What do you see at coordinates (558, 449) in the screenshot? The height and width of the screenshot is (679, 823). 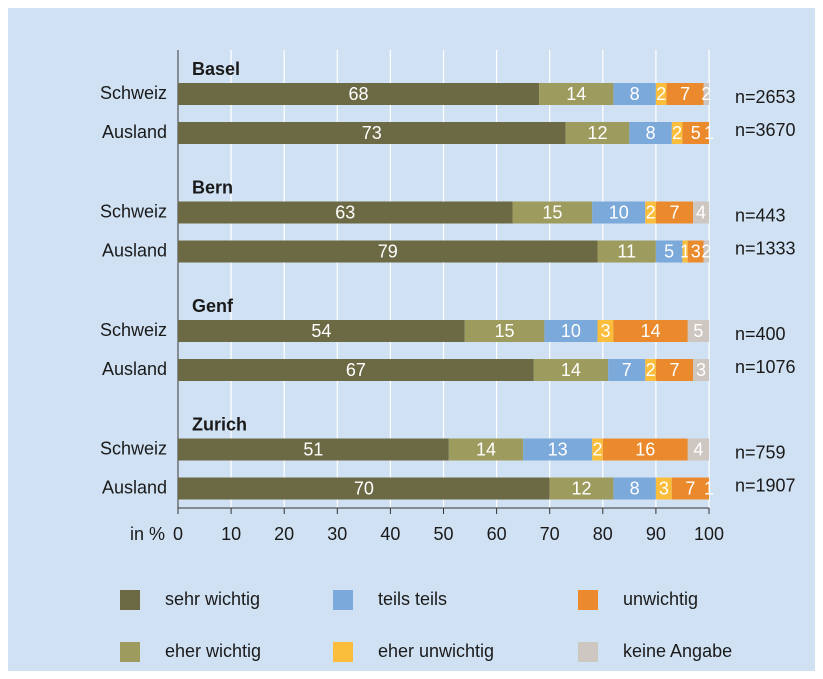 I see `value-label: 13` at bounding box center [558, 449].